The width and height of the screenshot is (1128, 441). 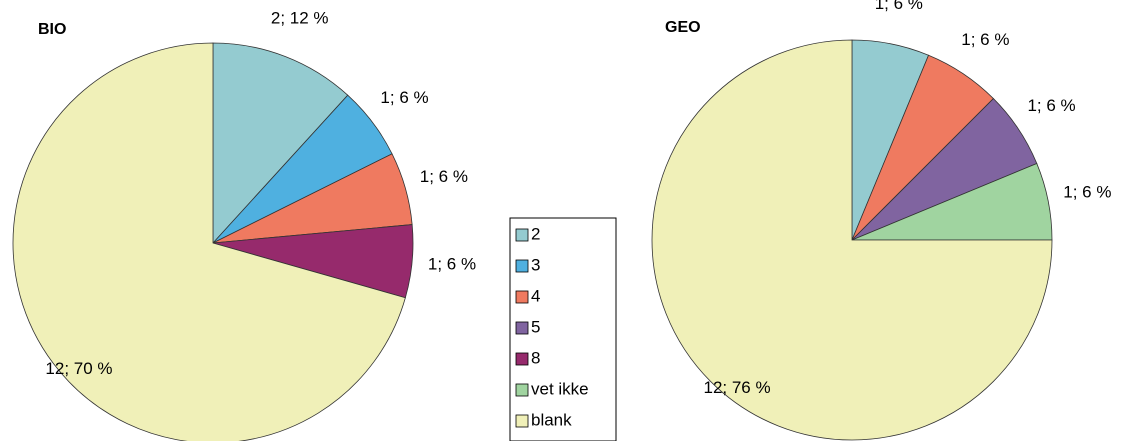 What do you see at coordinates (535, 326) in the screenshot?
I see `legend-label: 5` at bounding box center [535, 326].